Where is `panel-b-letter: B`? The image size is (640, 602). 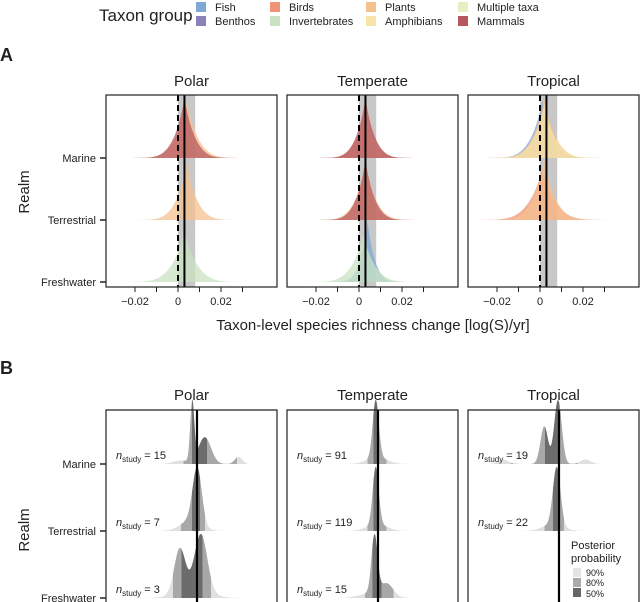
panel-b-letter: B is located at coordinates (6, 368).